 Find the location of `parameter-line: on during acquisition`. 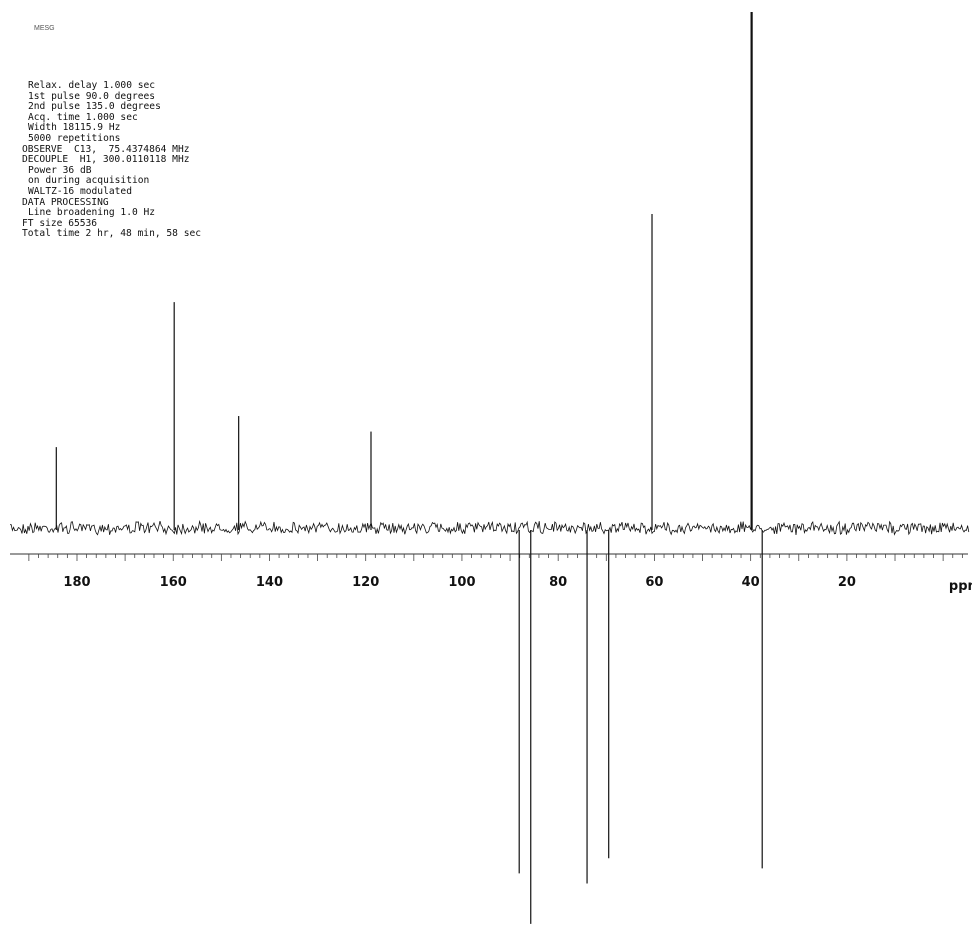

parameter-line: on during acquisition is located at coordinates (89, 181).